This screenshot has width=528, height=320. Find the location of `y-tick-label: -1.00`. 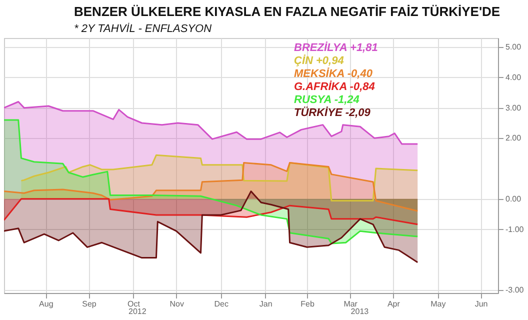

y-tick-label: -1.00 is located at coordinates (515, 229).